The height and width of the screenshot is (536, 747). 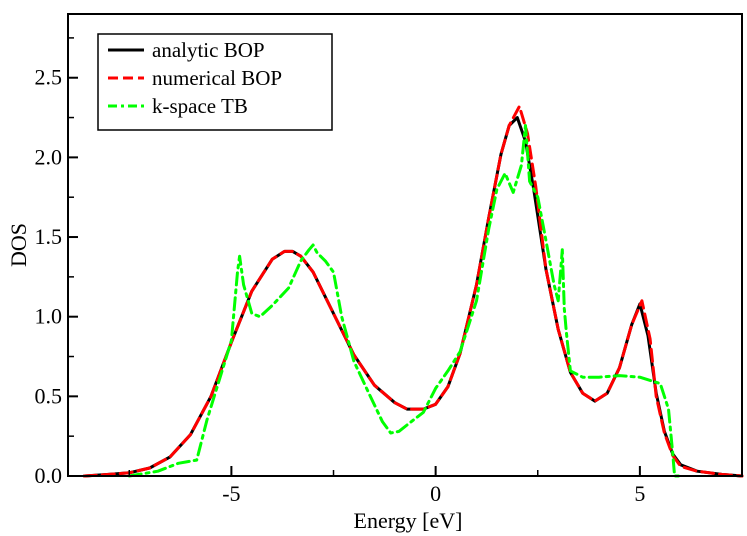 What do you see at coordinates (49, 156) in the screenshot?
I see `y-tick-label: 2.0` at bounding box center [49, 156].